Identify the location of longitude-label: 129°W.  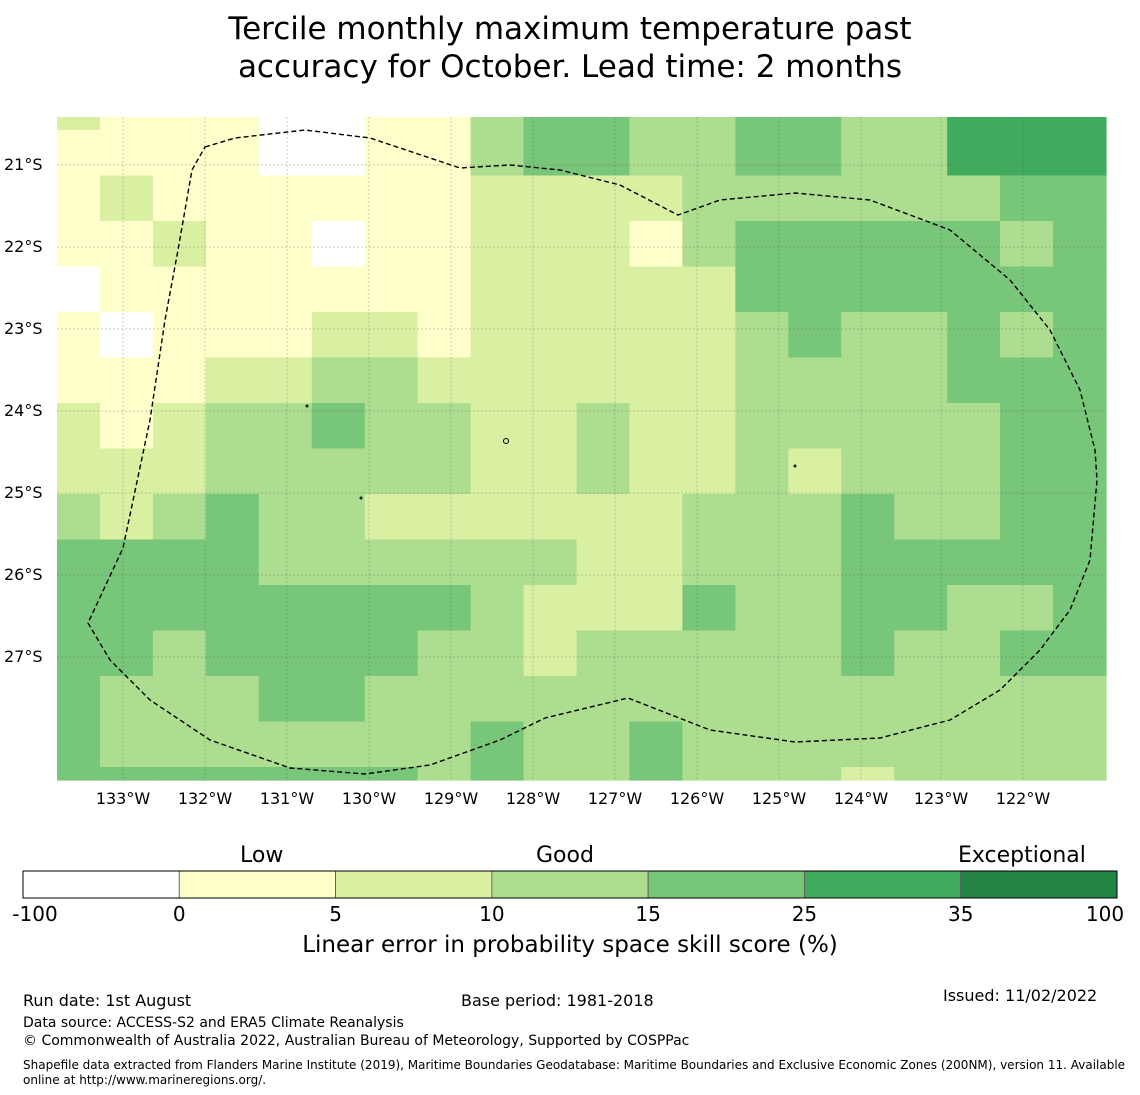
(451, 798).